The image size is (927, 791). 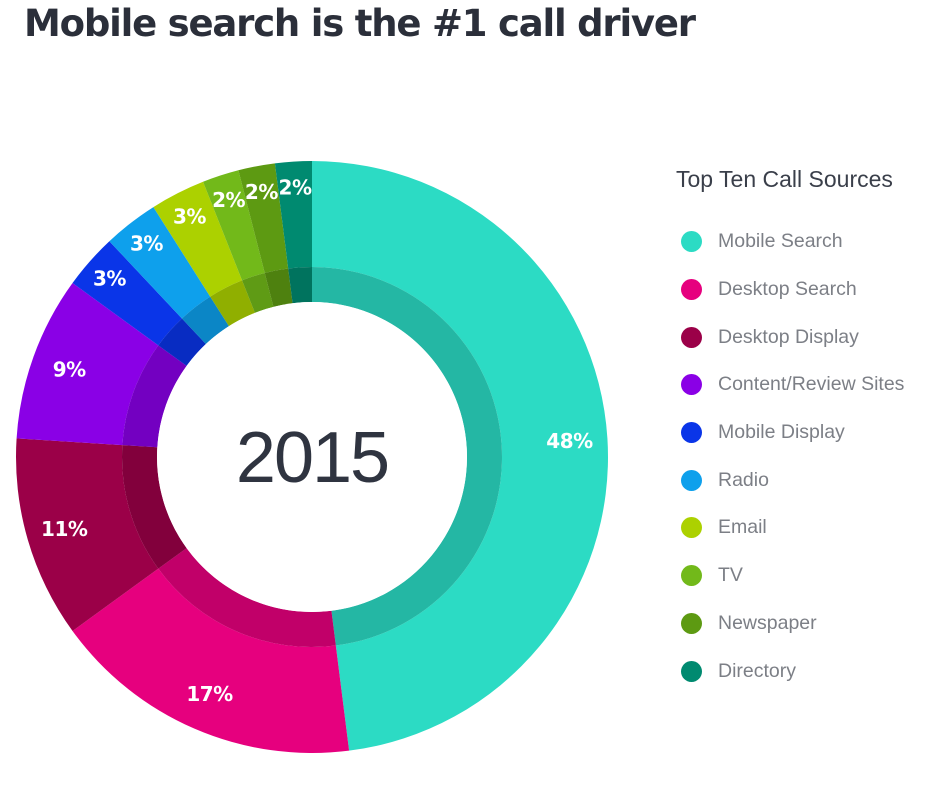 What do you see at coordinates (742, 527) in the screenshot?
I see `legend-label: Email` at bounding box center [742, 527].